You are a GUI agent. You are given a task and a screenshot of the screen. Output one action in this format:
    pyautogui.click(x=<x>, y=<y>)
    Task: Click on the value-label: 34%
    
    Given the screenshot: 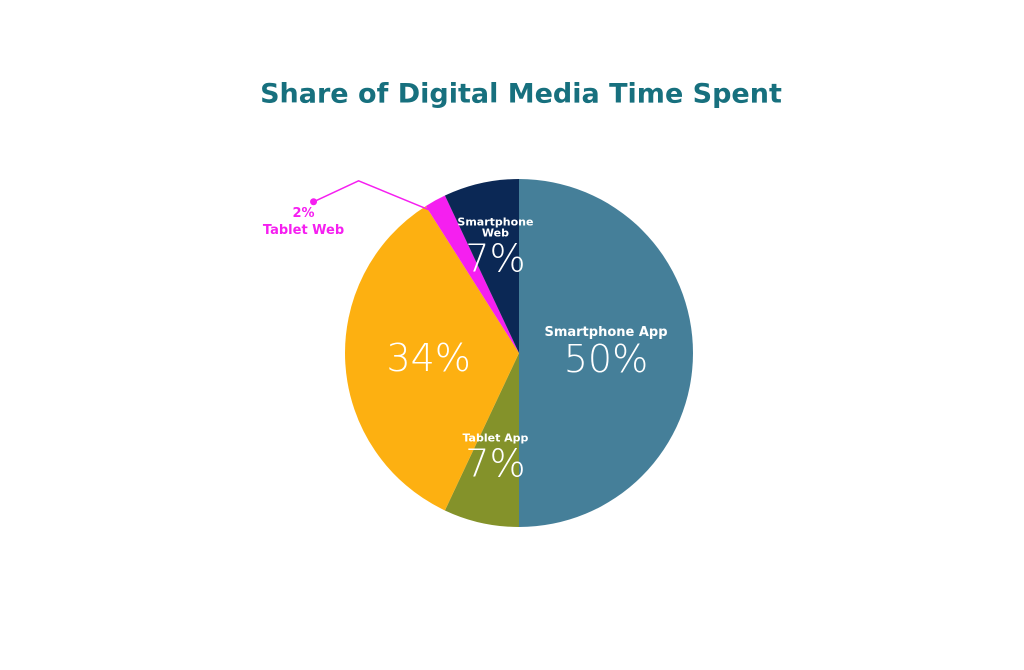 What is the action you would take?
    pyautogui.click(x=428, y=357)
    